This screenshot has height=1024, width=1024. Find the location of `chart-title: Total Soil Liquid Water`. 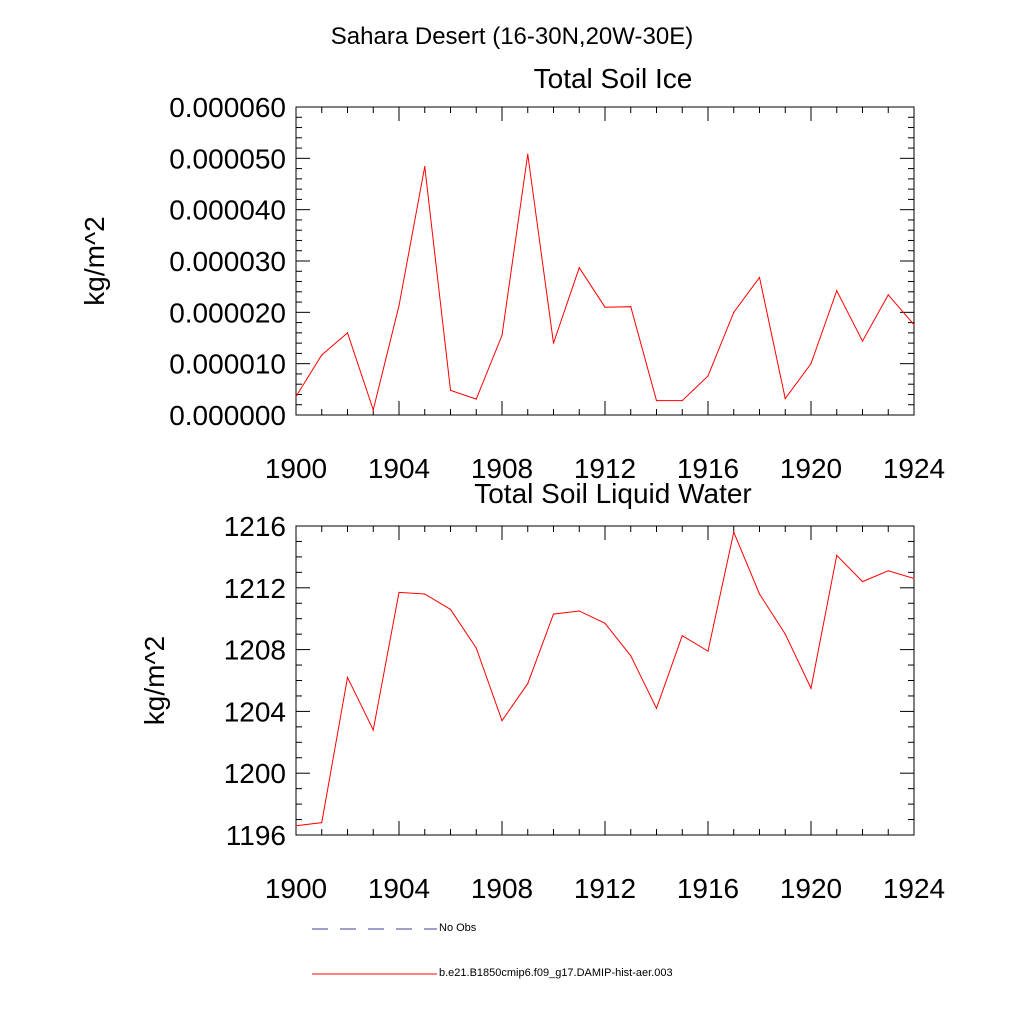

chart-title: Total Soil Liquid Water is located at coordinates (613, 493).